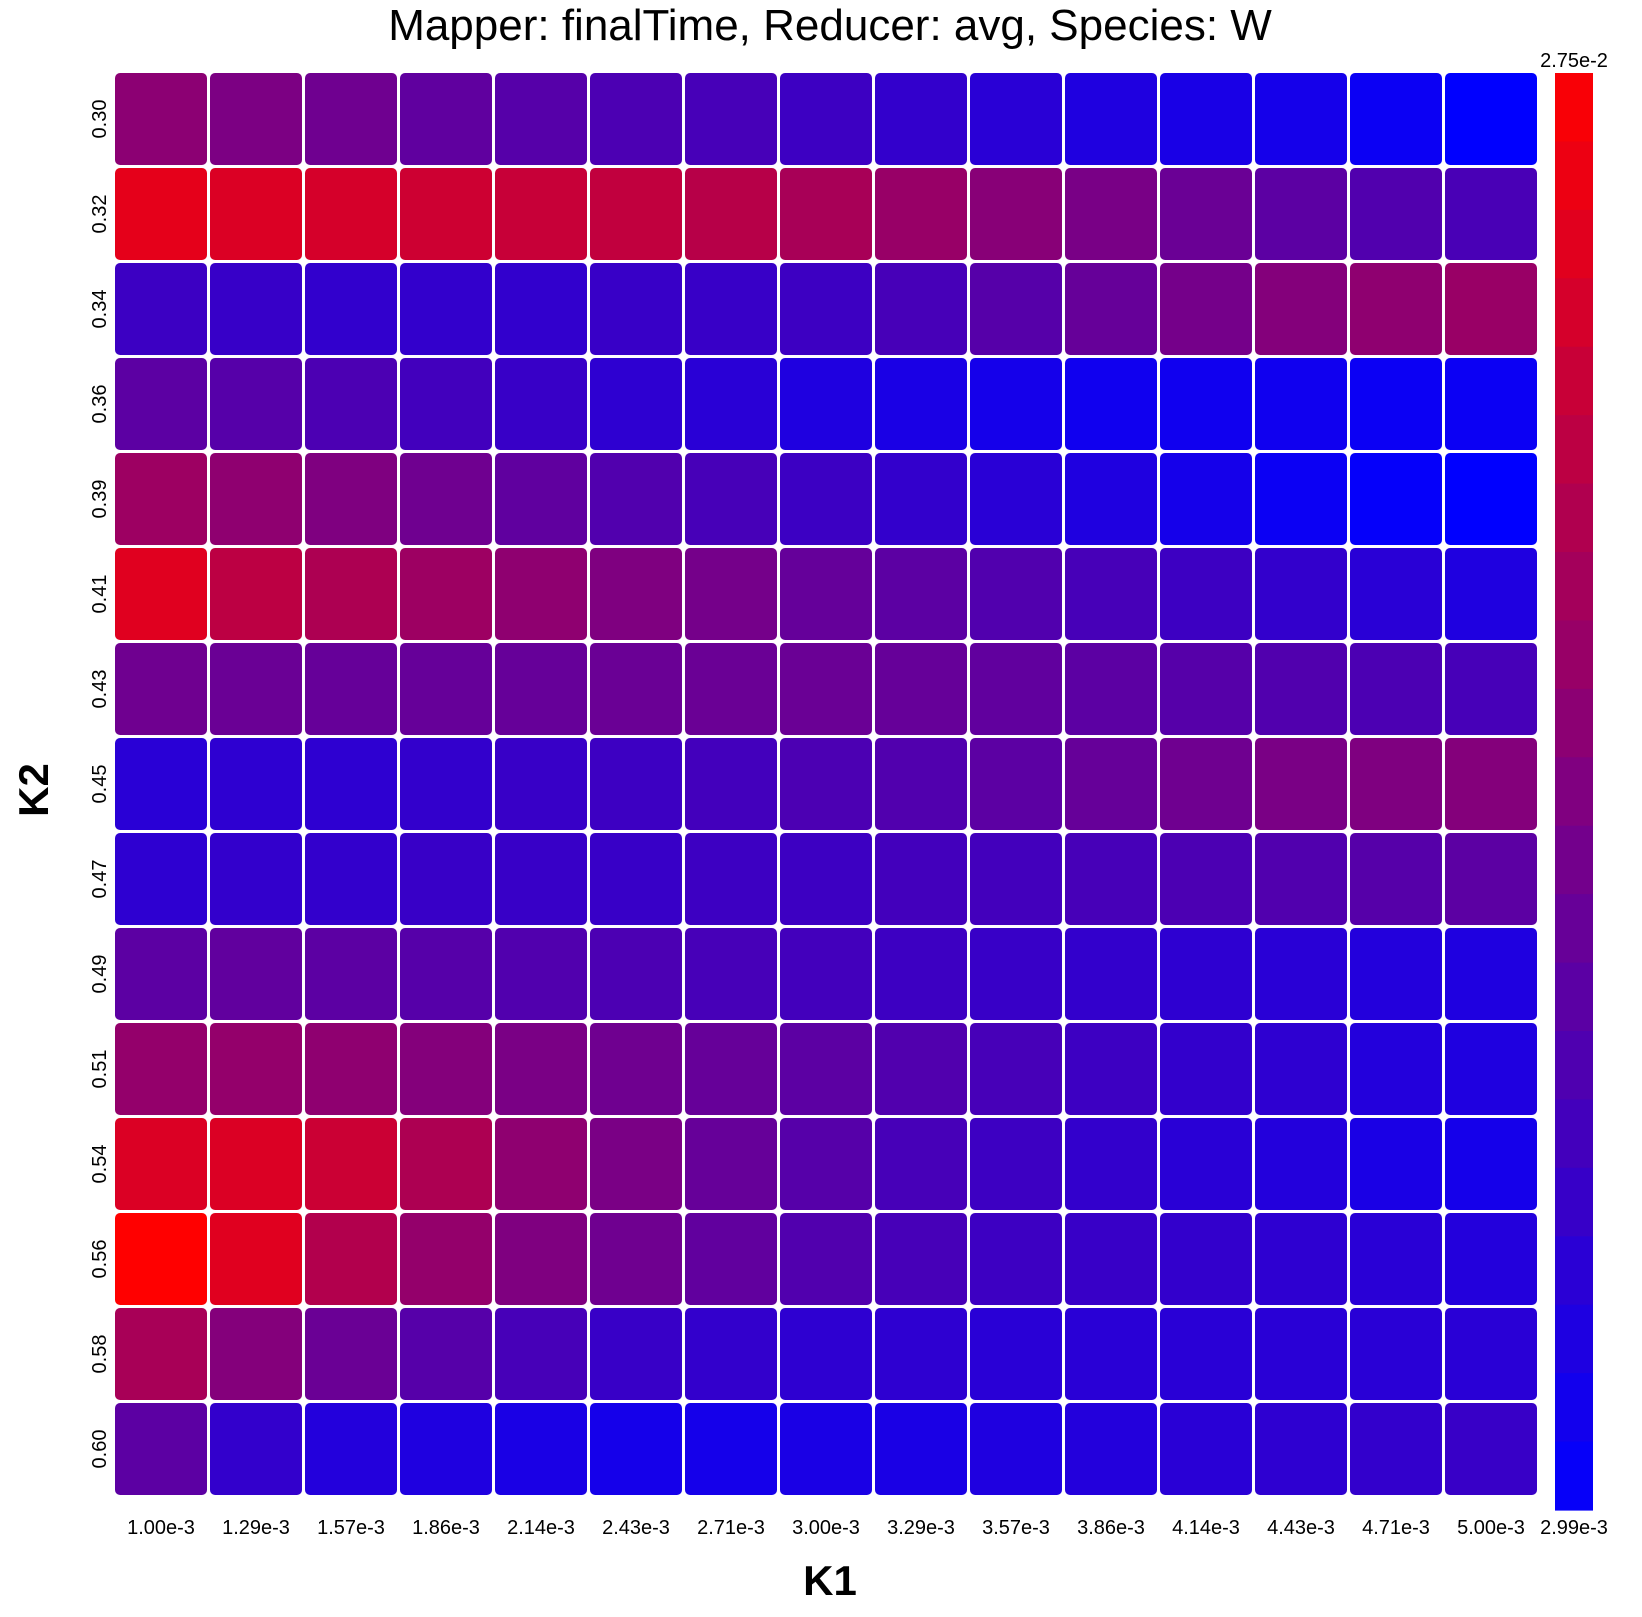  Describe the element at coordinates (351, 1449) in the screenshot. I see `heatmap-cell-r14-c2` at that location.